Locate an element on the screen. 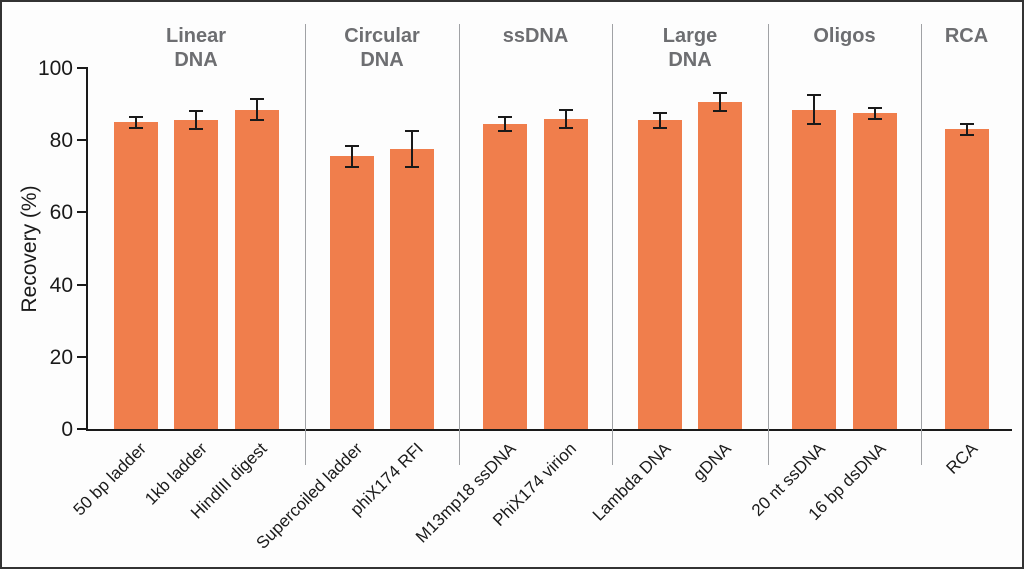  y-tick-label: 100 is located at coordinates (55, 68).